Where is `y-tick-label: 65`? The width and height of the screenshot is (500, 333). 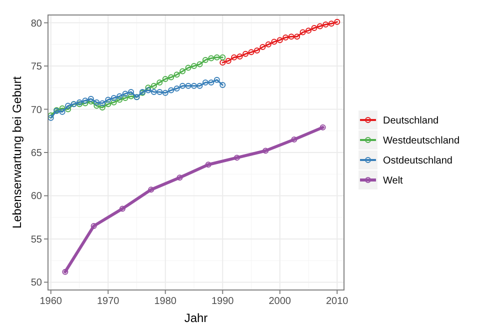
y-tick-label: 65 is located at coordinates (36, 153).